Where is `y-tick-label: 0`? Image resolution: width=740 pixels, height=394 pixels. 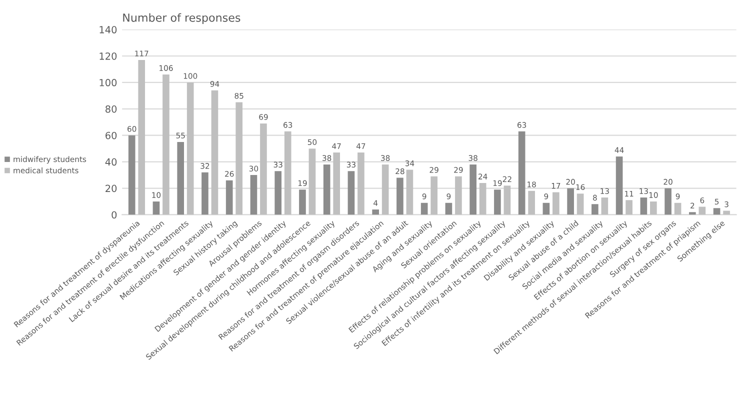
y-tick-label: 0 is located at coordinates (114, 215).